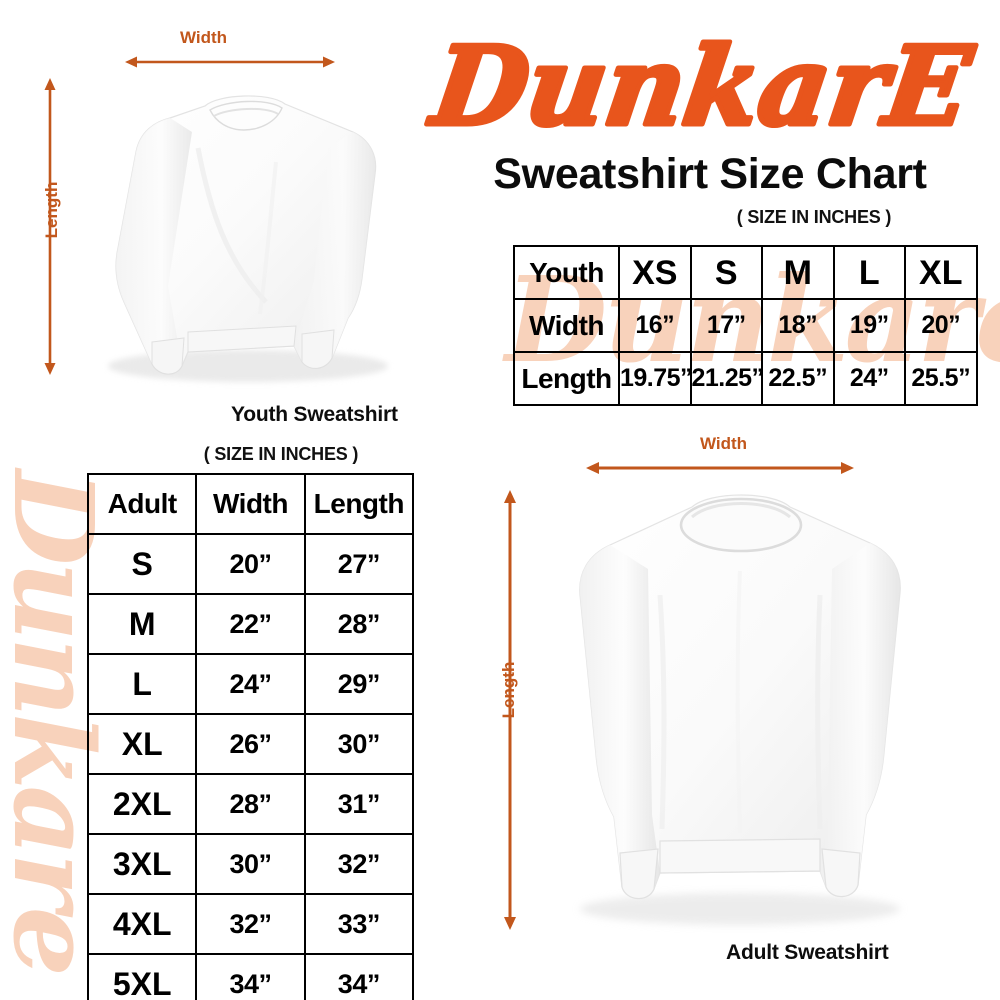 The height and width of the screenshot is (1000, 1000). I want to click on youth-length-l: 24”, so click(869, 378).